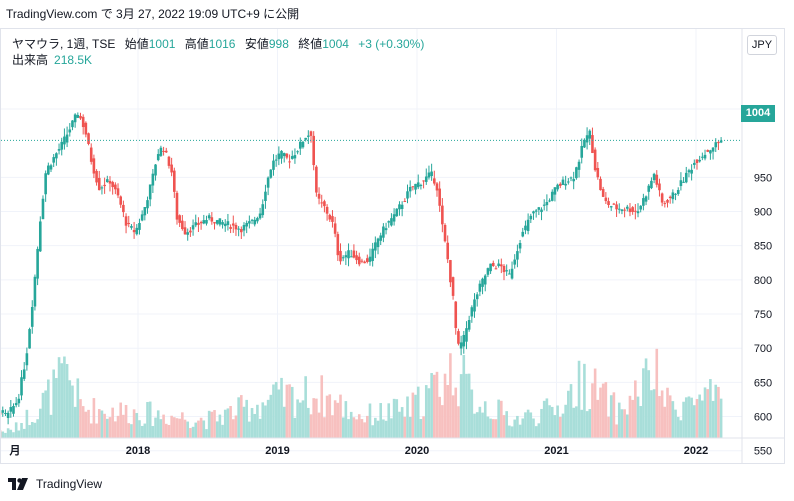 This screenshot has height=501, width=794. What do you see at coordinates (359, 450) in the screenshot?
I see `time-axis: 月 2018 2019 2020 2021 2022` at bounding box center [359, 450].